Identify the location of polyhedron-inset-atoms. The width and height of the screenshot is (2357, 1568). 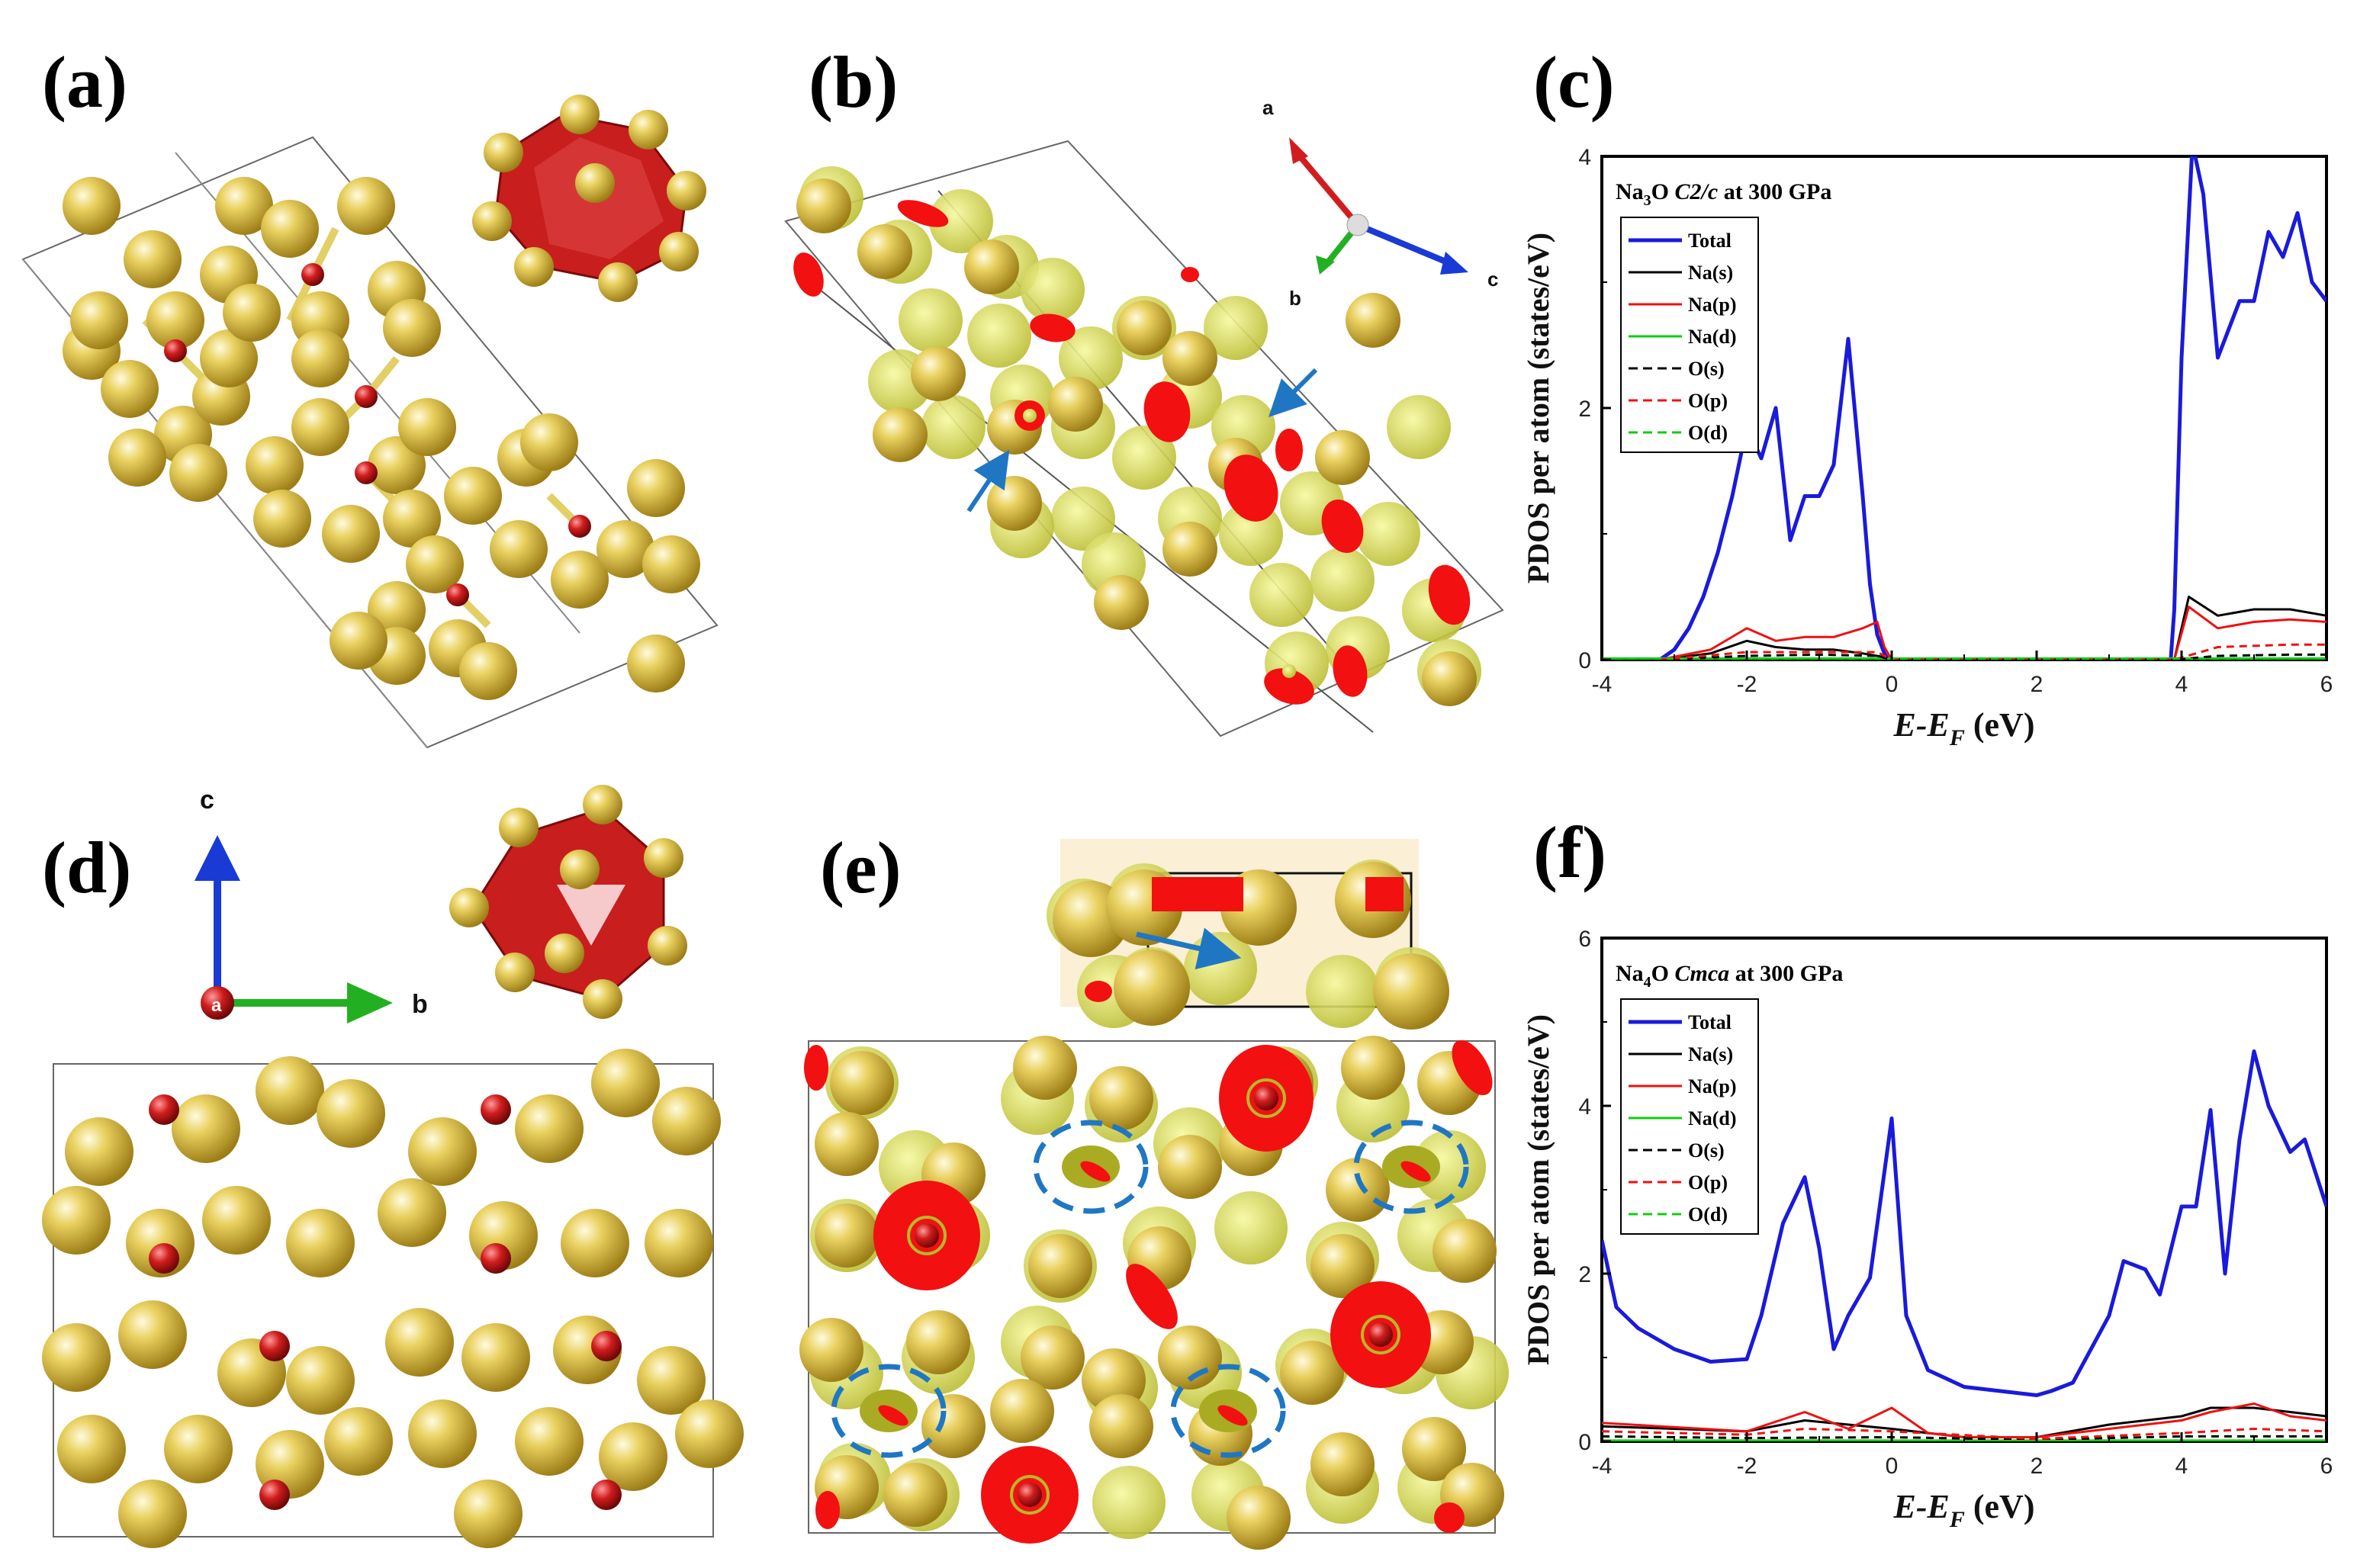
(568, 902).